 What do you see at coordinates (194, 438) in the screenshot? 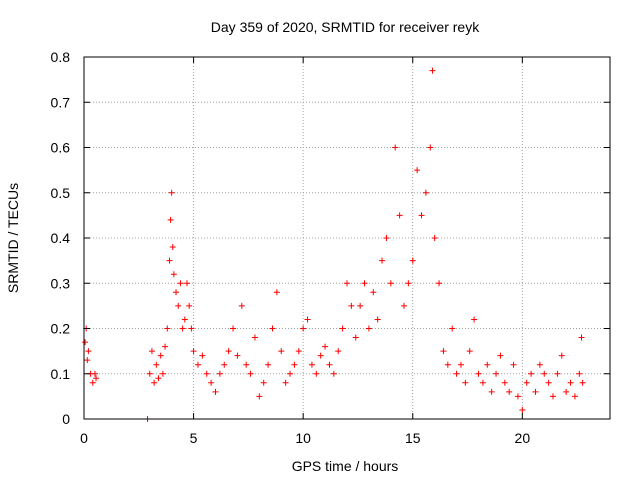
I see `x-tick-label: 5` at bounding box center [194, 438].